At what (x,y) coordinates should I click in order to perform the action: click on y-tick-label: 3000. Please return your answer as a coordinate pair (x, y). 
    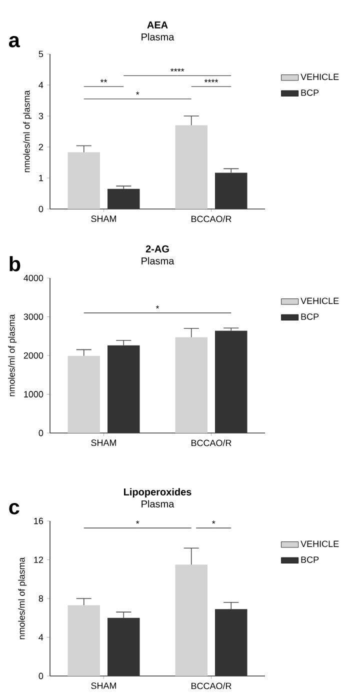
    Looking at the image, I should click on (34, 317).